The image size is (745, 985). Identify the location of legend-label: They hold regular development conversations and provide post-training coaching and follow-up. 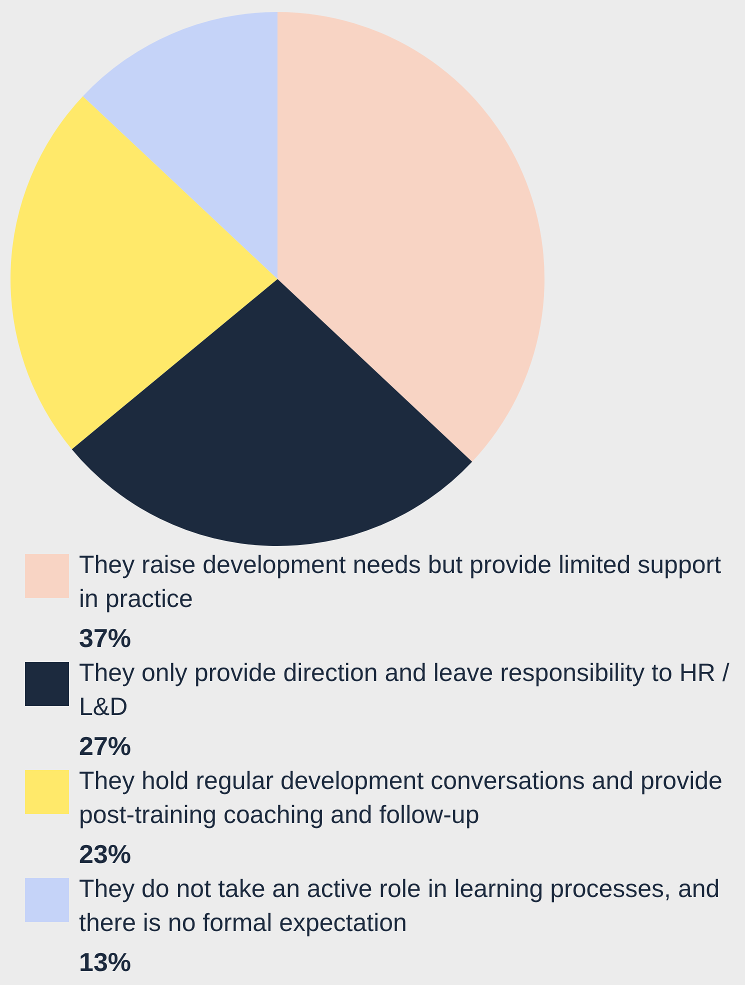
(401, 798).